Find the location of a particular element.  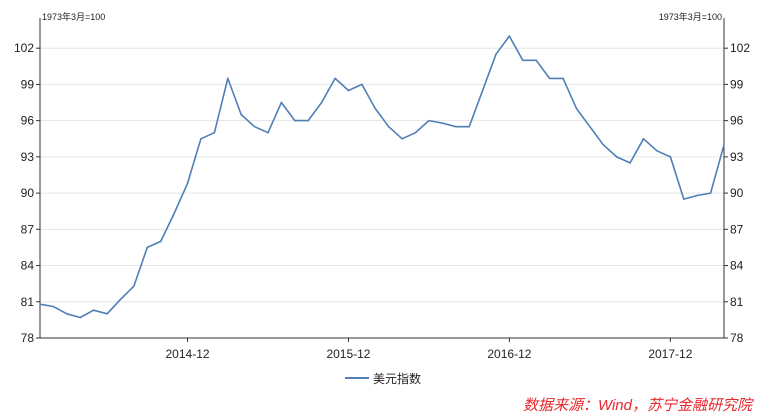

y-tick-label-right: 78 is located at coordinates (737, 338).